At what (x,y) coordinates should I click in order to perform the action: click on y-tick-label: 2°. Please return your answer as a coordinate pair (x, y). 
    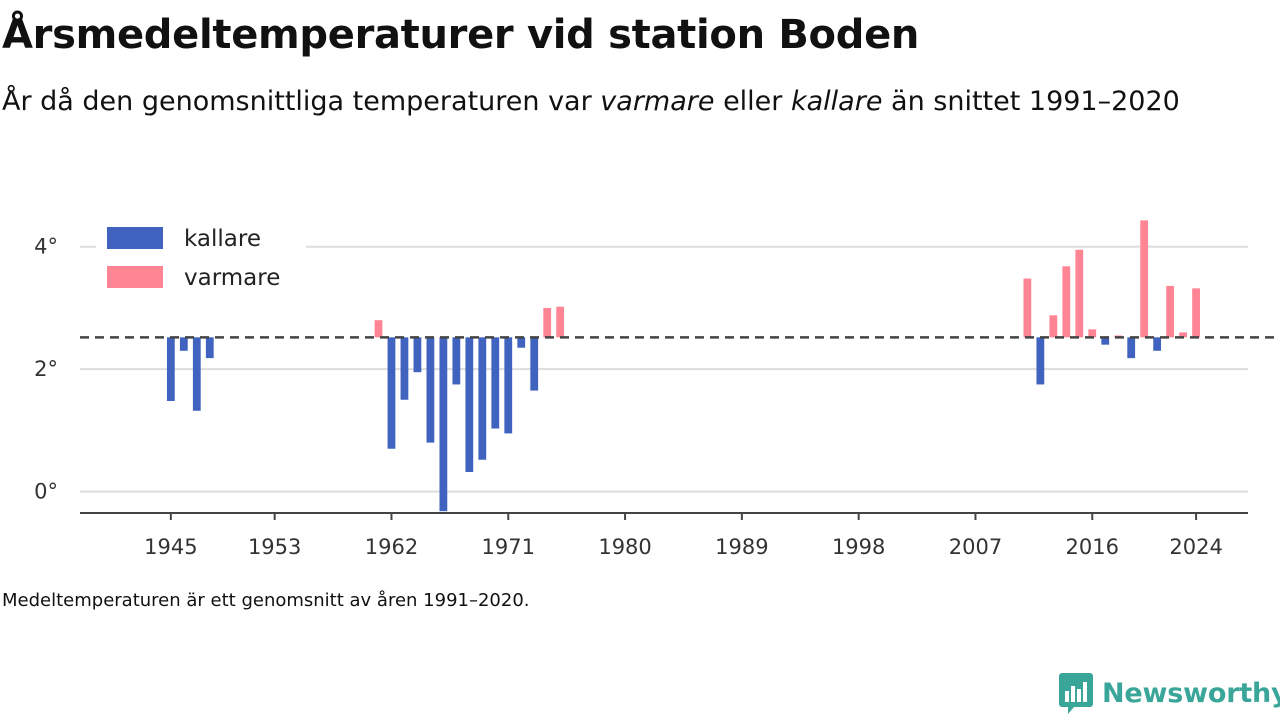
    Looking at the image, I should click on (46, 369).